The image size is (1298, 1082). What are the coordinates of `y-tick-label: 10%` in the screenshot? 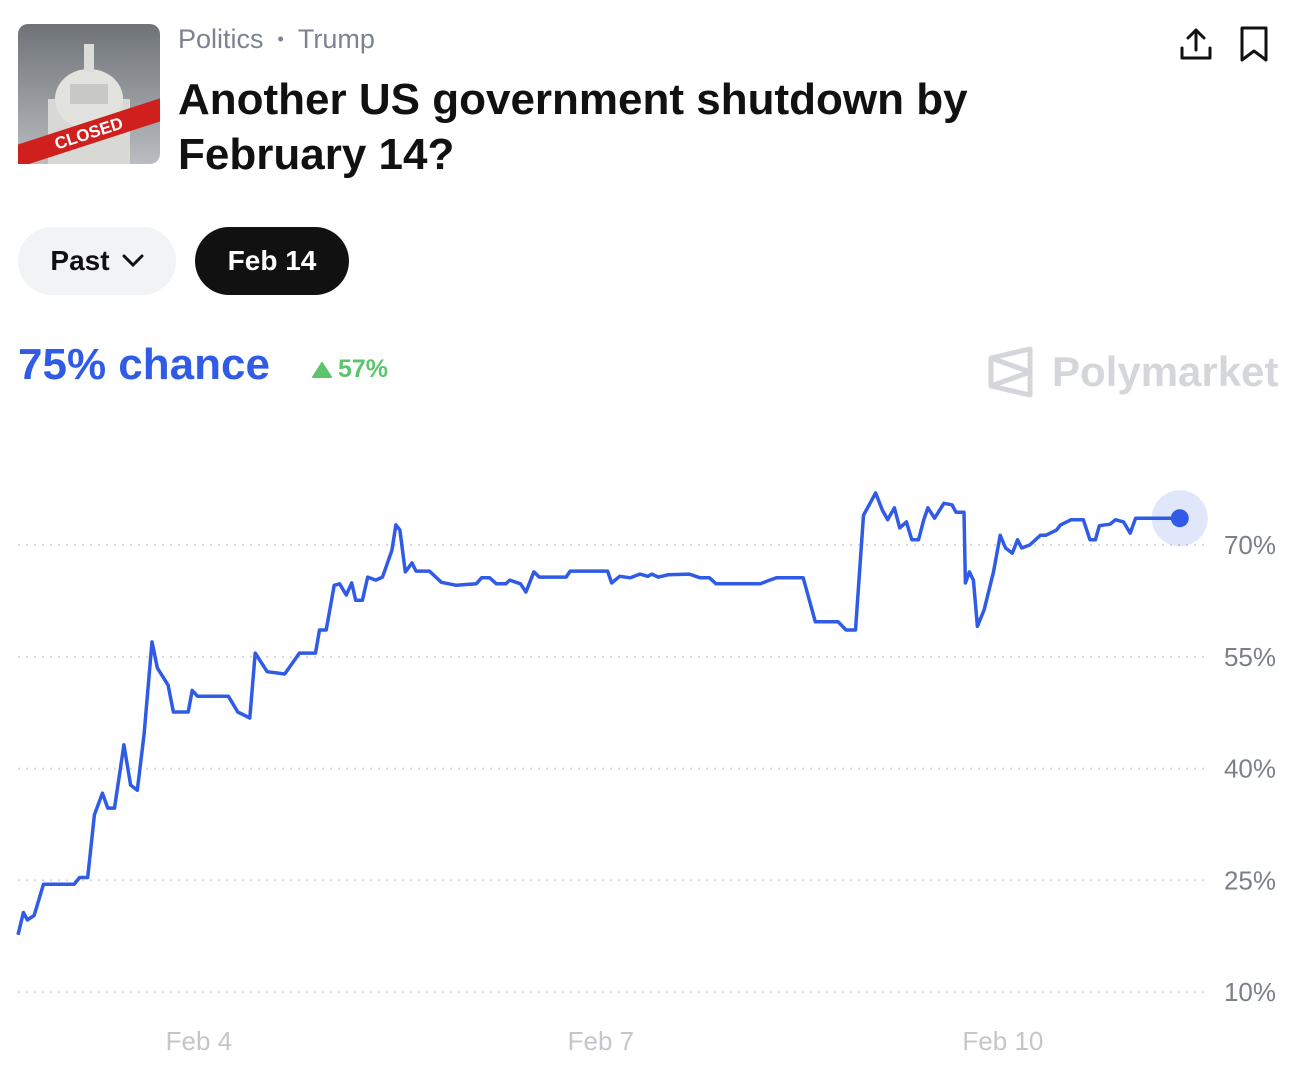 It's located at (1250, 992).